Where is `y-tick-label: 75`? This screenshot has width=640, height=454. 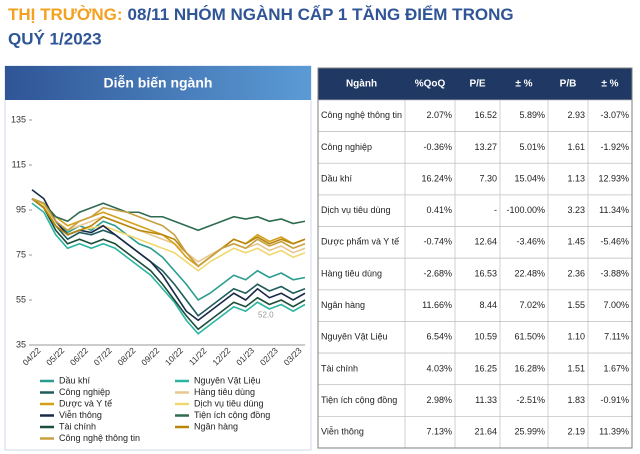 y-tick-label: 75 is located at coordinates (21, 254).